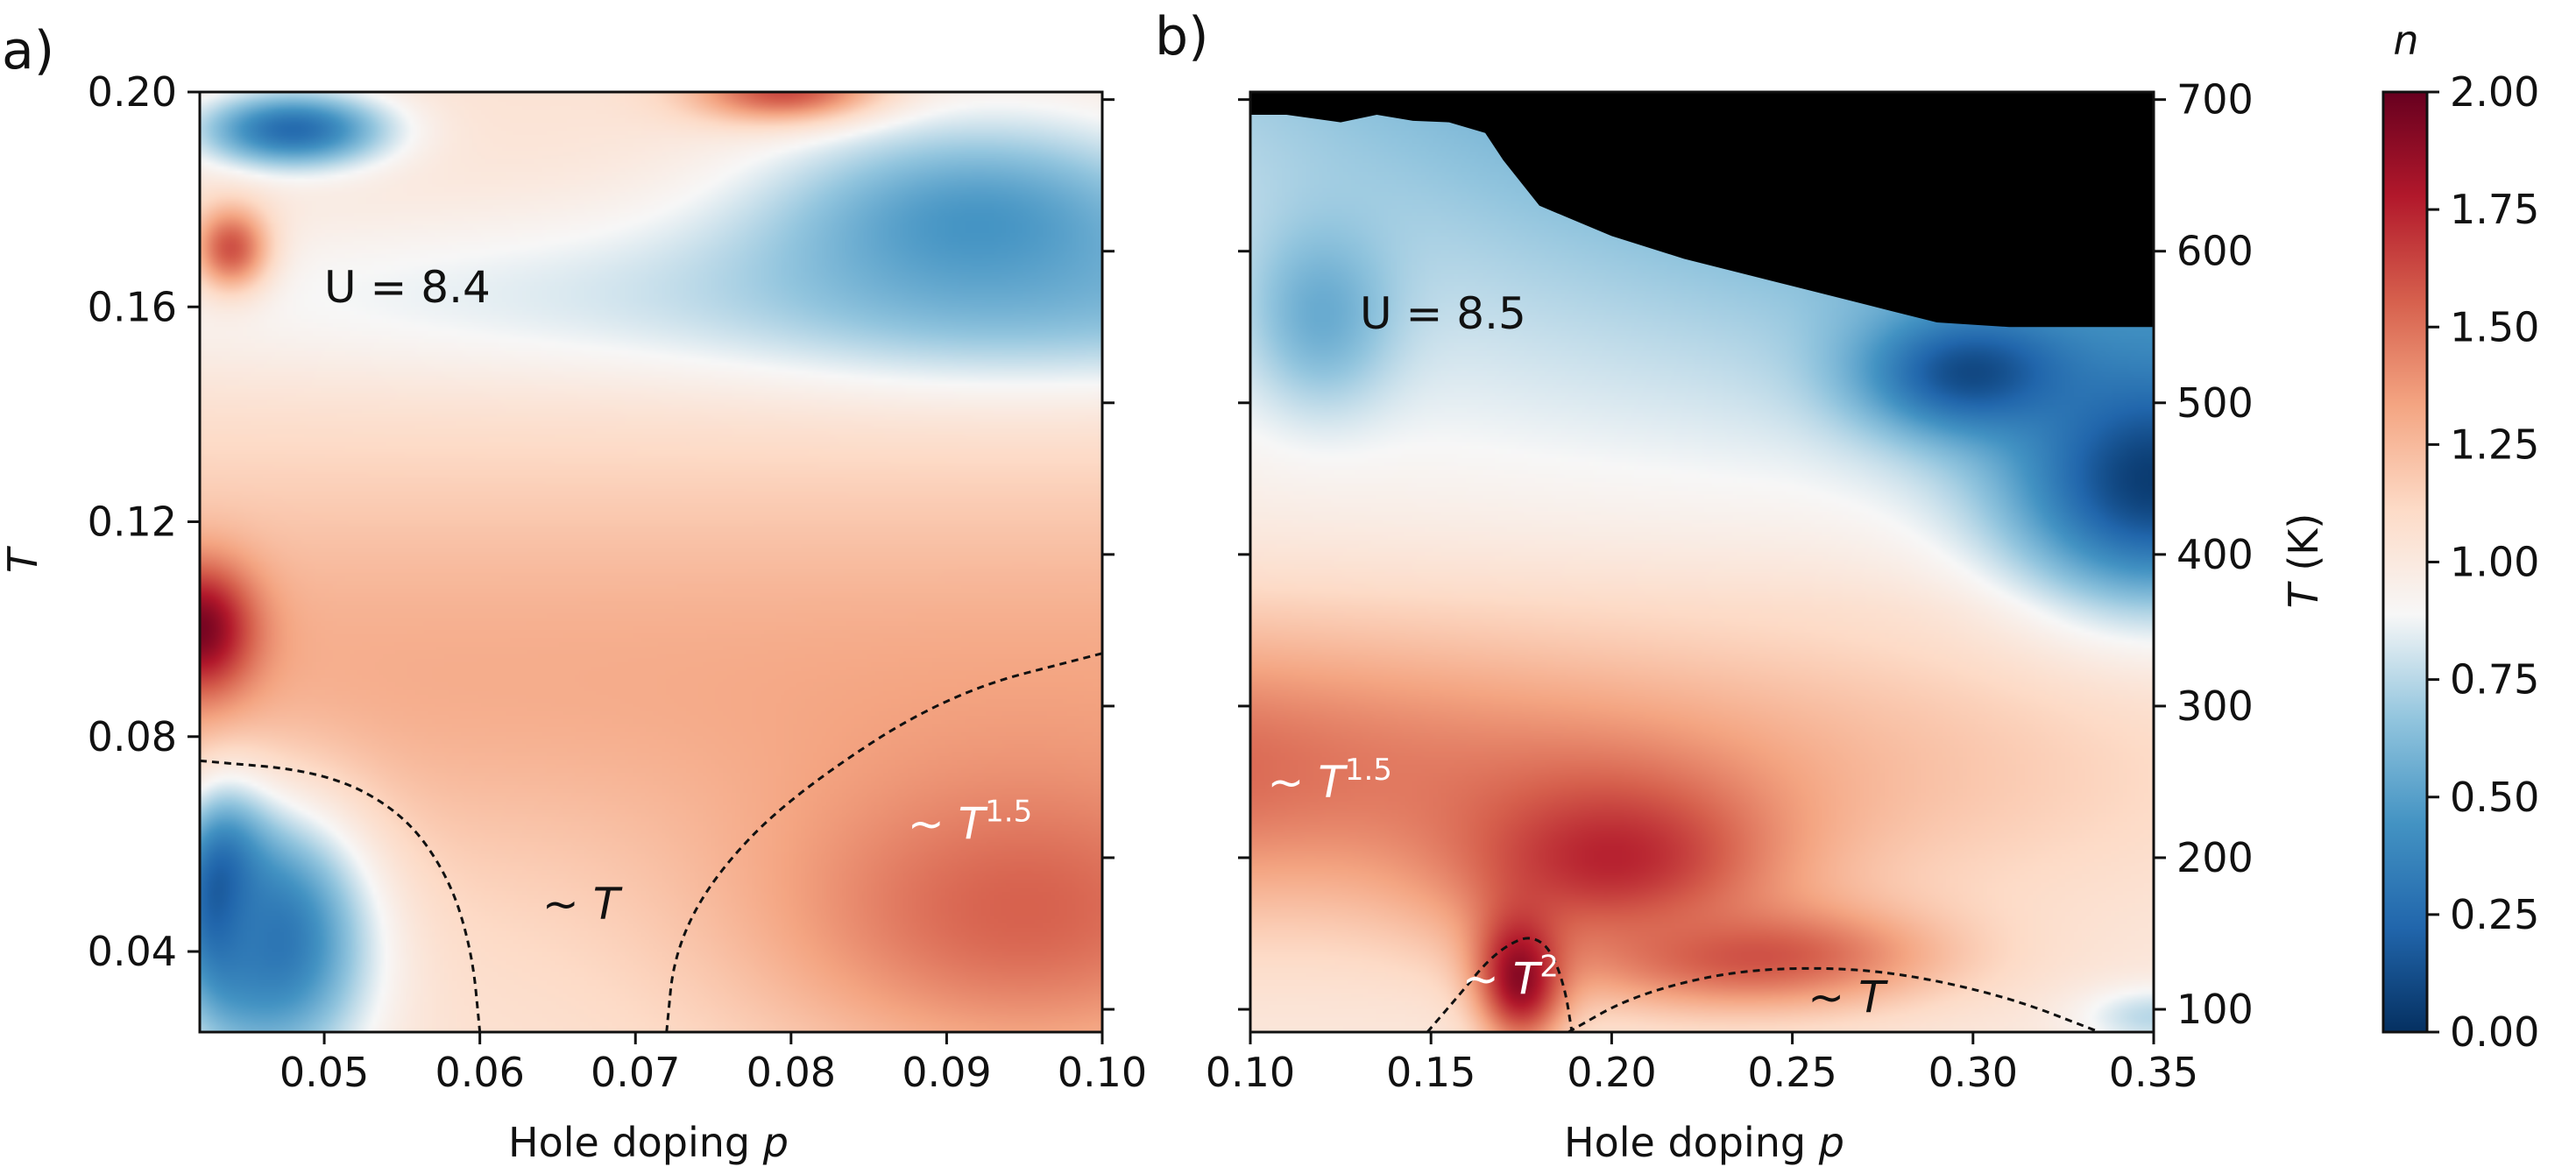 The height and width of the screenshot is (1174, 2576). I want to click on panel-b-annotations: ~ T1.5 ~ T2 ~ T, so click(1578, 888).